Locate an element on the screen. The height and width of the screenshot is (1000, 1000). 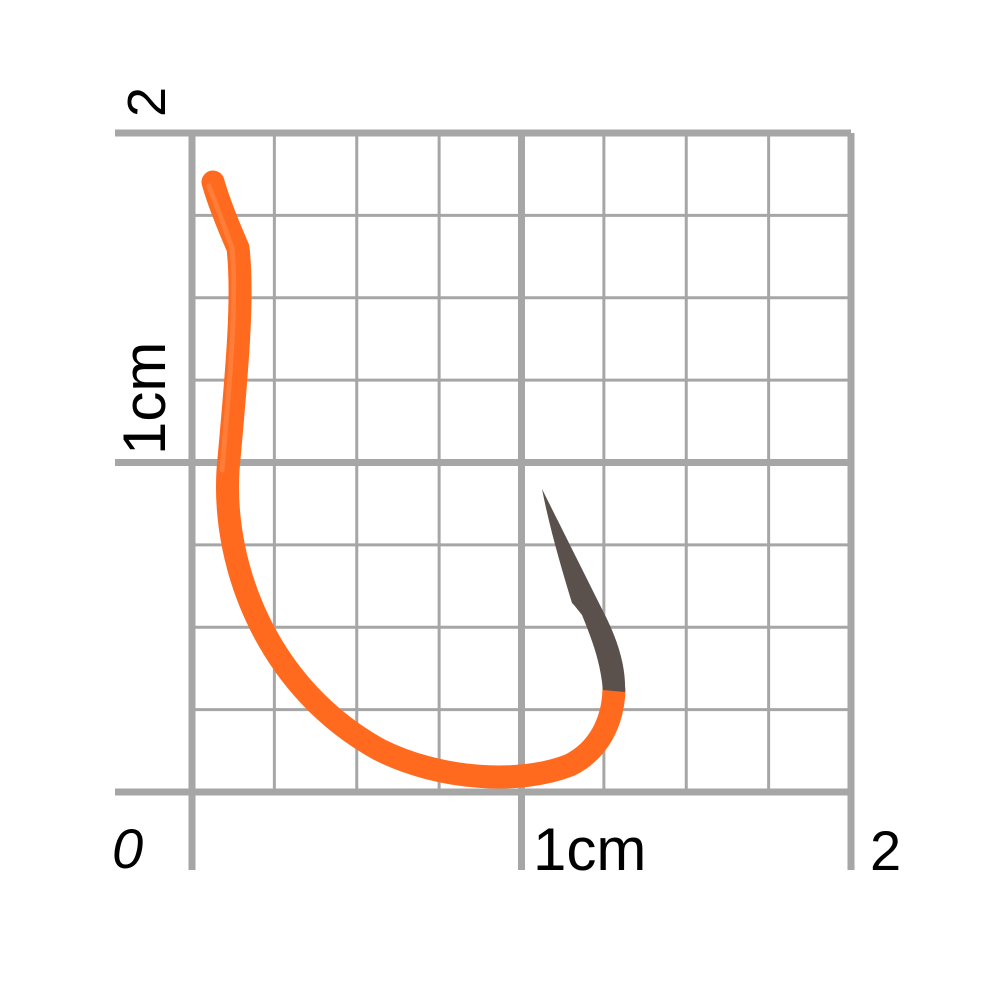
origin-label: 0 is located at coordinates (127, 848).